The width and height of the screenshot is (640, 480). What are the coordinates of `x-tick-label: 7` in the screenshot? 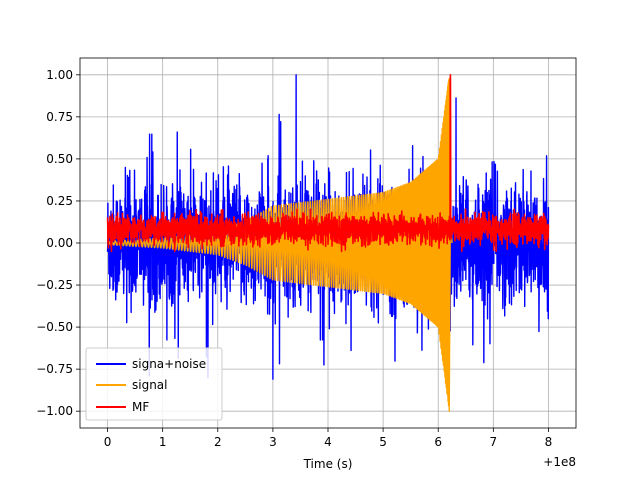 It's located at (494, 442).